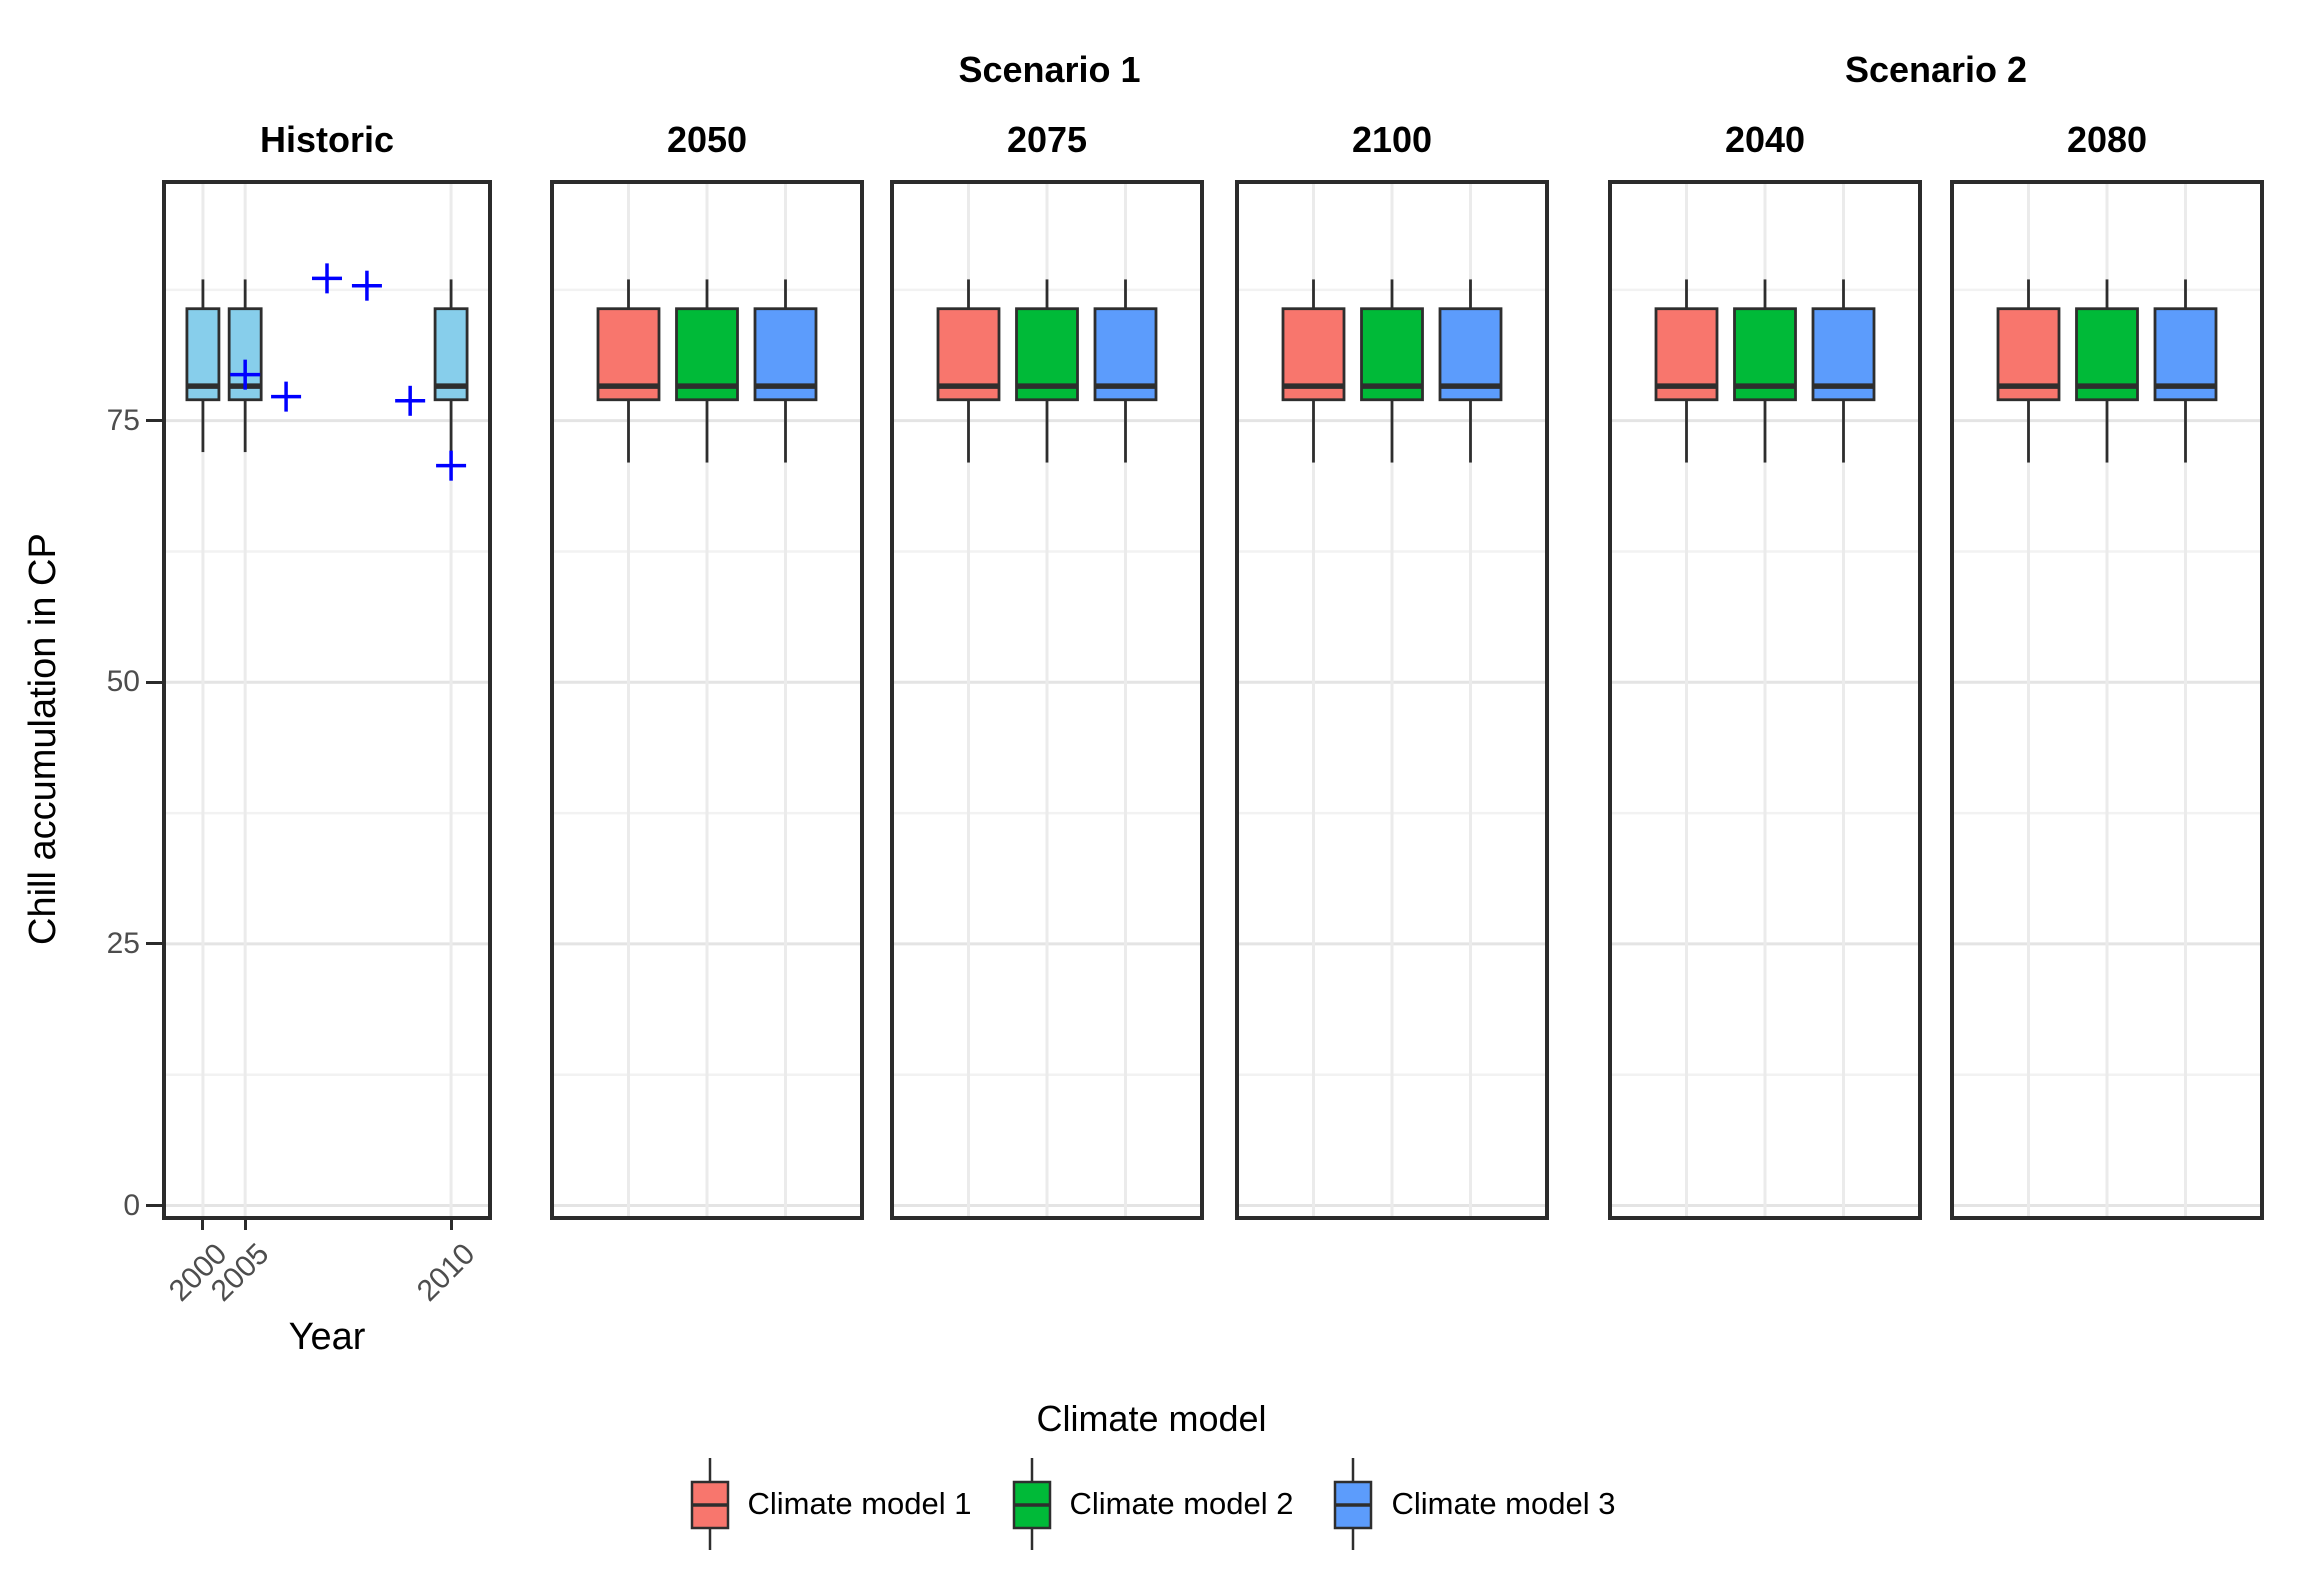 The width and height of the screenshot is (2303, 1596). I want to click on panel-historic, so click(327, 700).